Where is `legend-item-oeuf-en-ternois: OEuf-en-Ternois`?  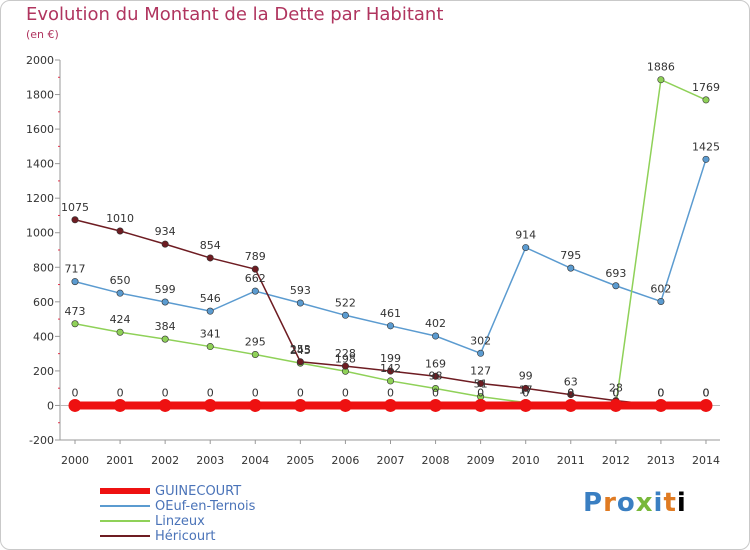
legend-item-oeuf-en-ternois: OEuf-en-Ternois is located at coordinates (230, 506).